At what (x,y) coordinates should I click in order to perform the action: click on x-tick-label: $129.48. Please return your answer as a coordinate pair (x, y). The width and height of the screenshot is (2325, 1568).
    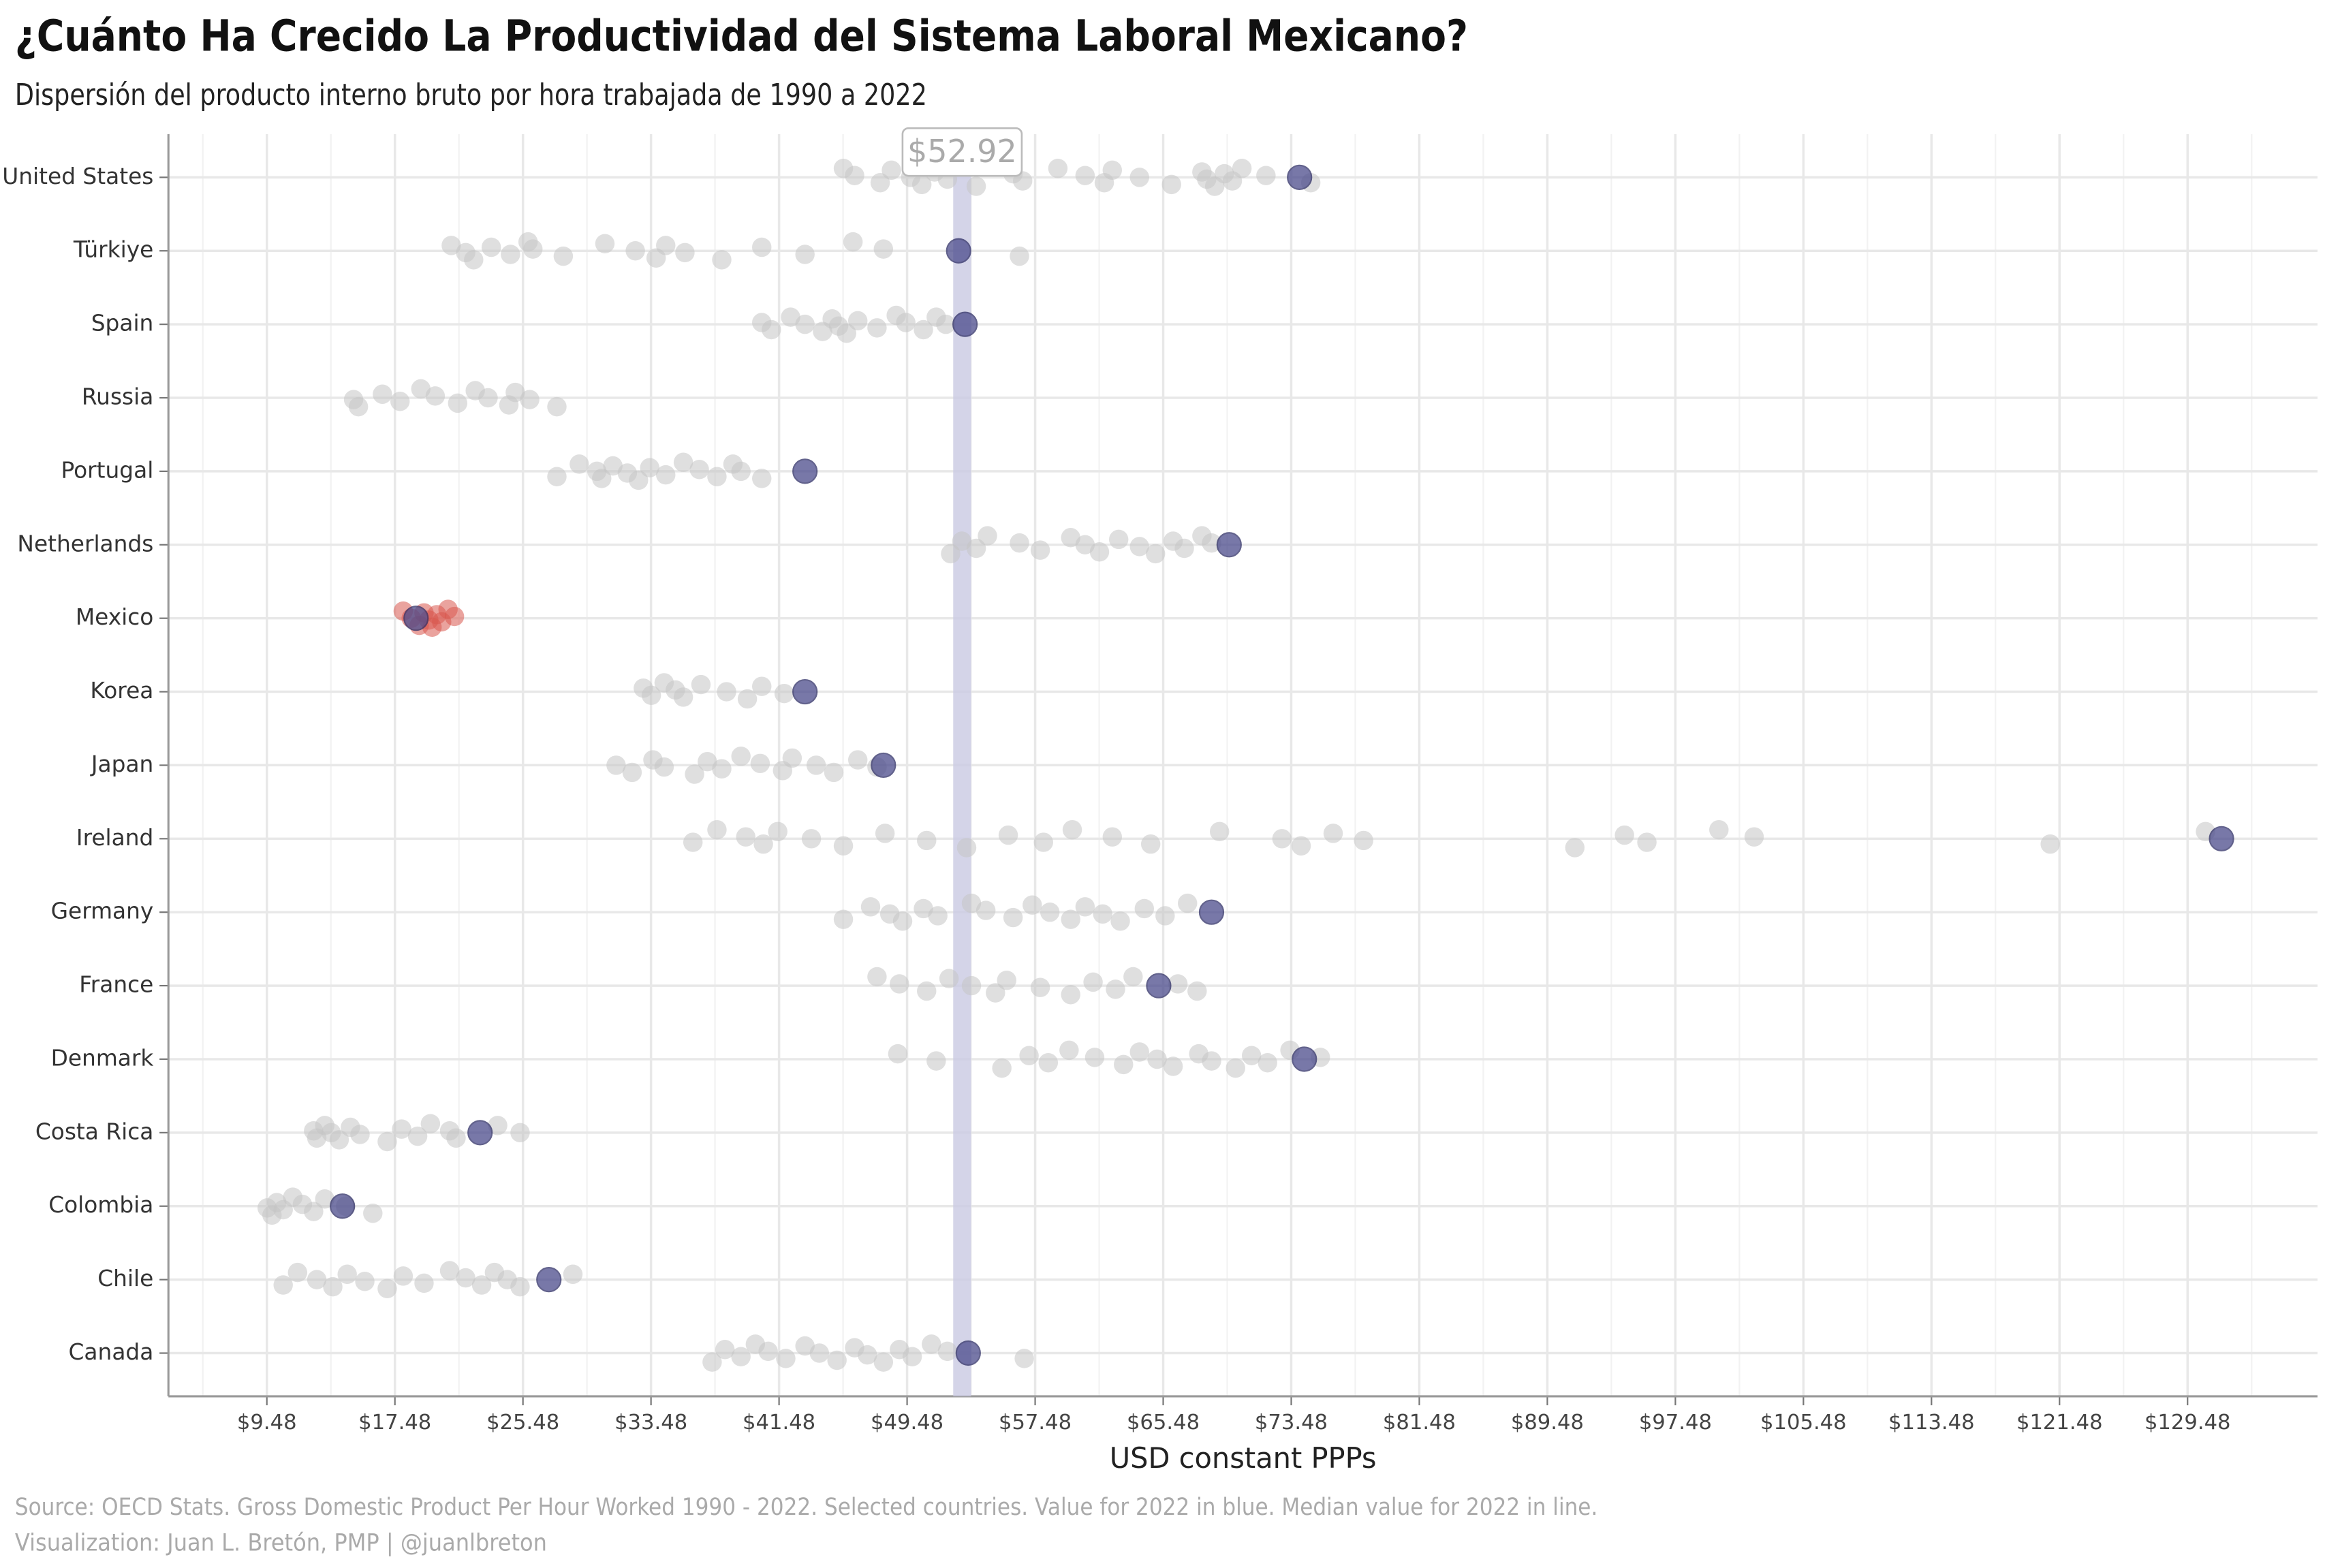
    Looking at the image, I should click on (2187, 1422).